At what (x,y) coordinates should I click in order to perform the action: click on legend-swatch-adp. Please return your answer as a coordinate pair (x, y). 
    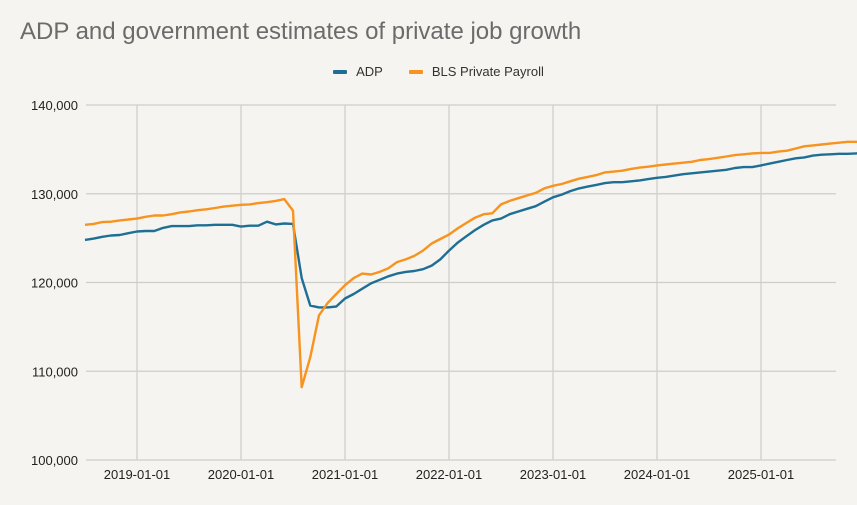
    Looking at the image, I should click on (340, 71).